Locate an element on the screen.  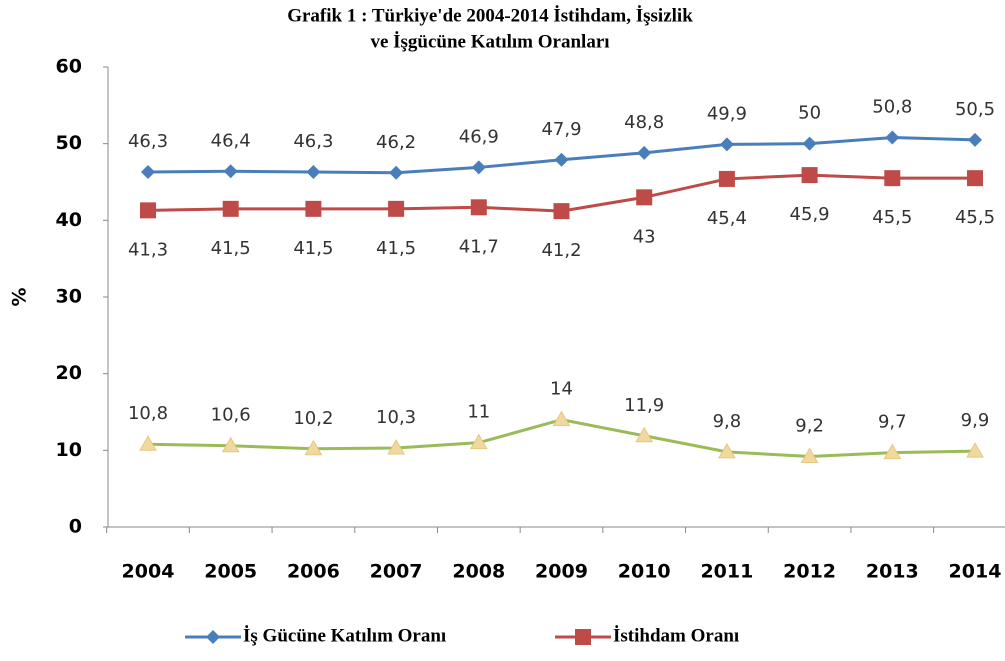
legend-label: İş Gücüne Katılım Oranı is located at coordinates (344, 635).